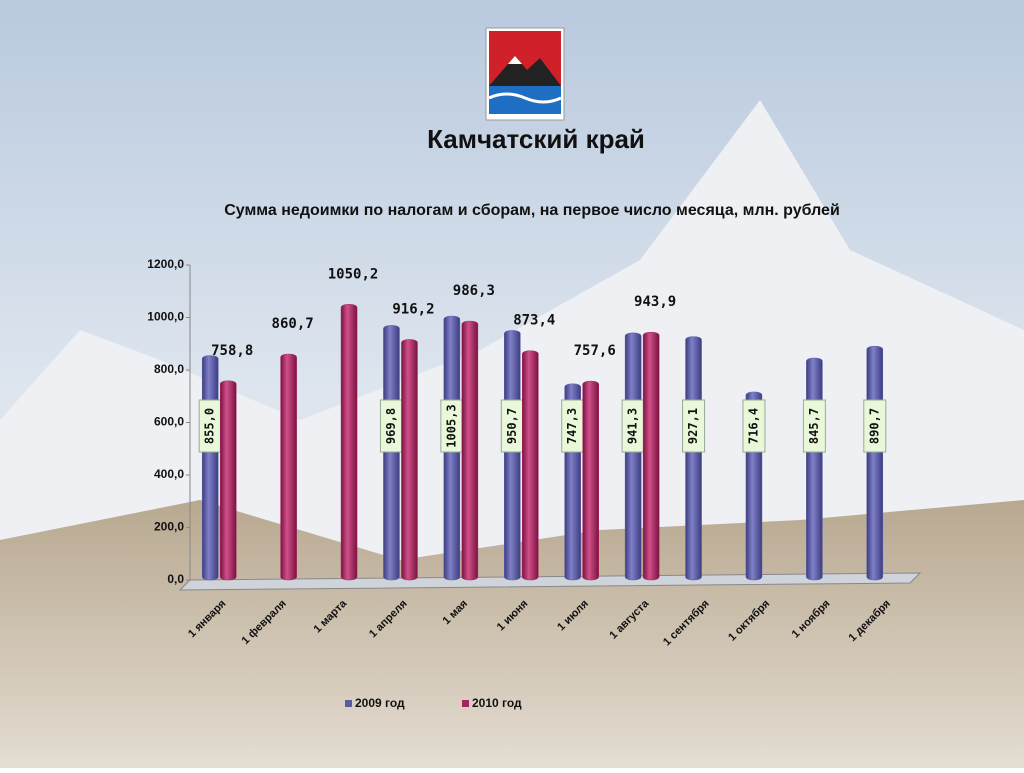 Image resolution: width=1024 pixels, height=773 pixels. I want to click on logo, so click(525, 74).